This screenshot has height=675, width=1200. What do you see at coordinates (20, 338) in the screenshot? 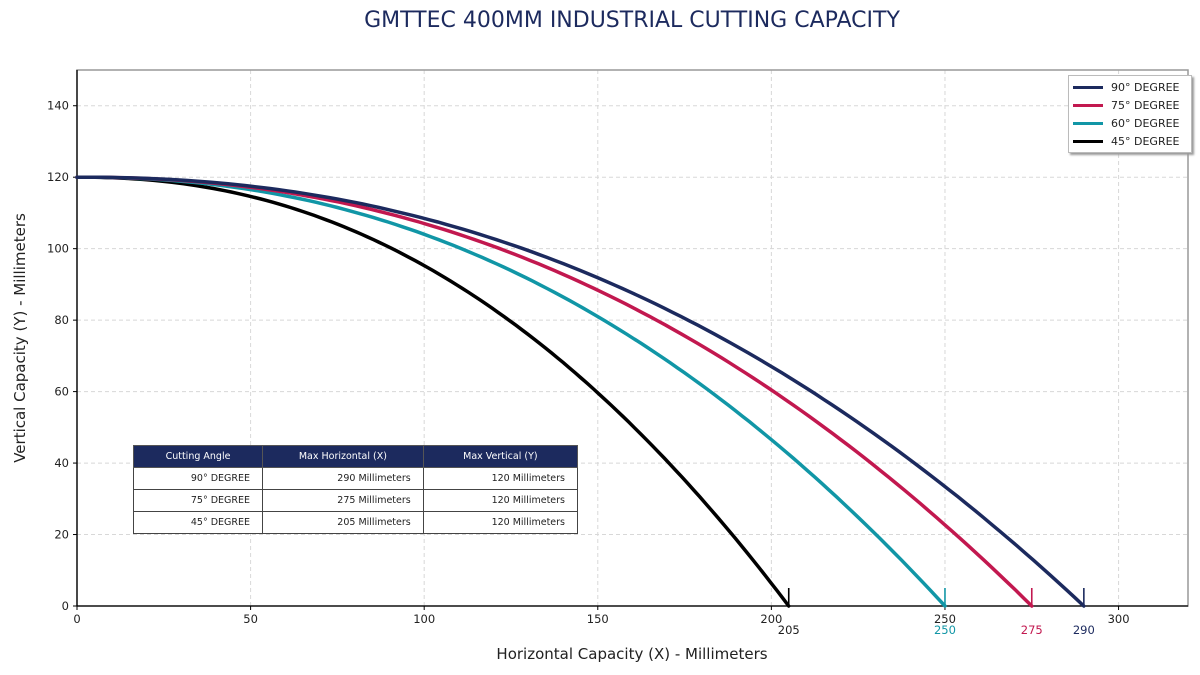
I see `y-axis-label: Vertical Capacity (Y) - Millimeters` at bounding box center [20, 338].